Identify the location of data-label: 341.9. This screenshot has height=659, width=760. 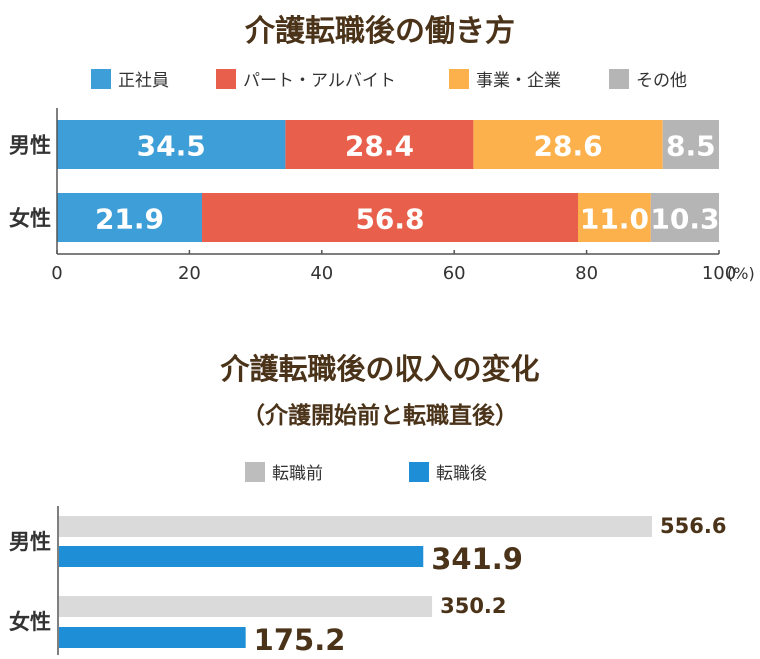
(477, 559).